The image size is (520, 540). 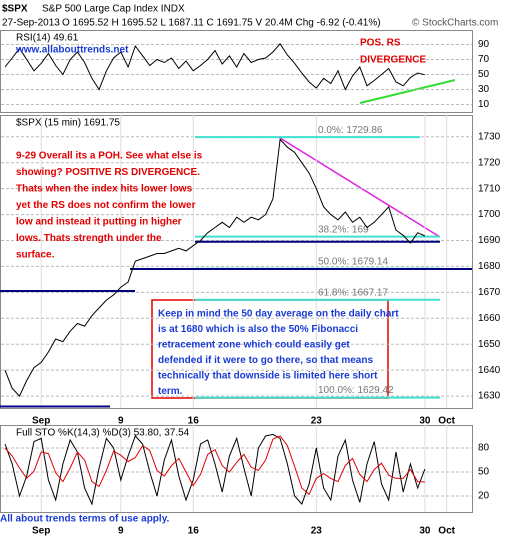 What do you see at coordinates (484, 496) in the screenshot?
I see `y-tick-label: 20` at bounding box center [484, 496].